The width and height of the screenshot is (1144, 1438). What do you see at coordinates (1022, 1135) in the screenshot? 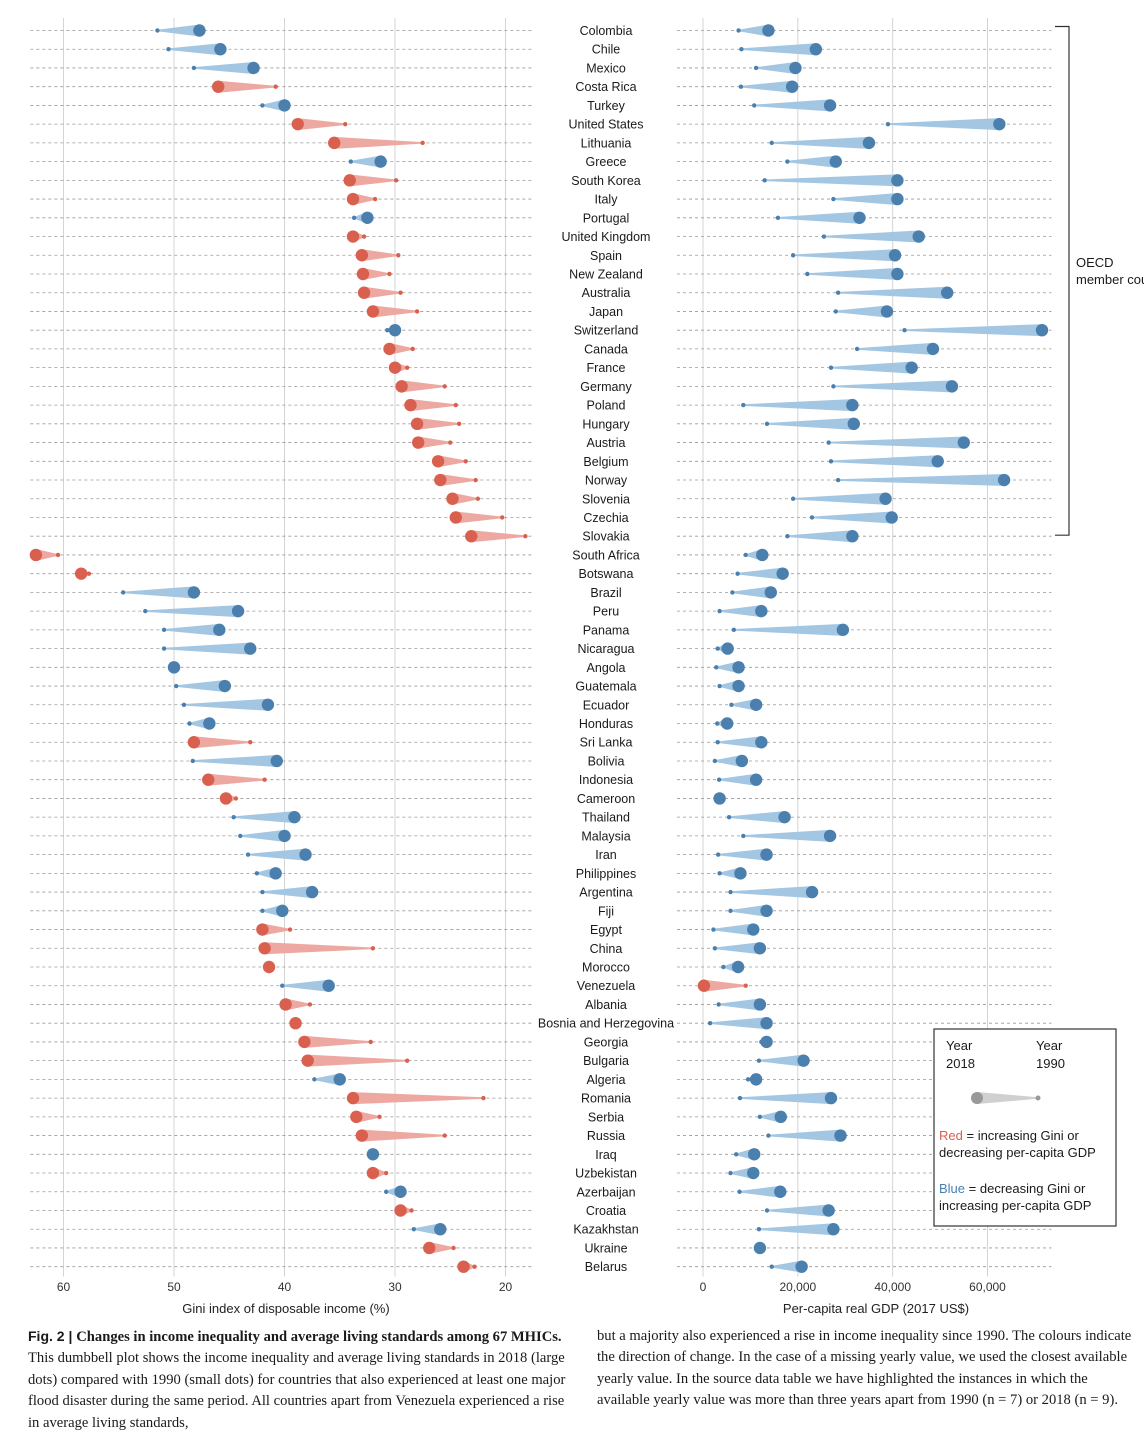
I see `legend-red-desc: = increasing Gini or` at bounding box center [1022, 1135].